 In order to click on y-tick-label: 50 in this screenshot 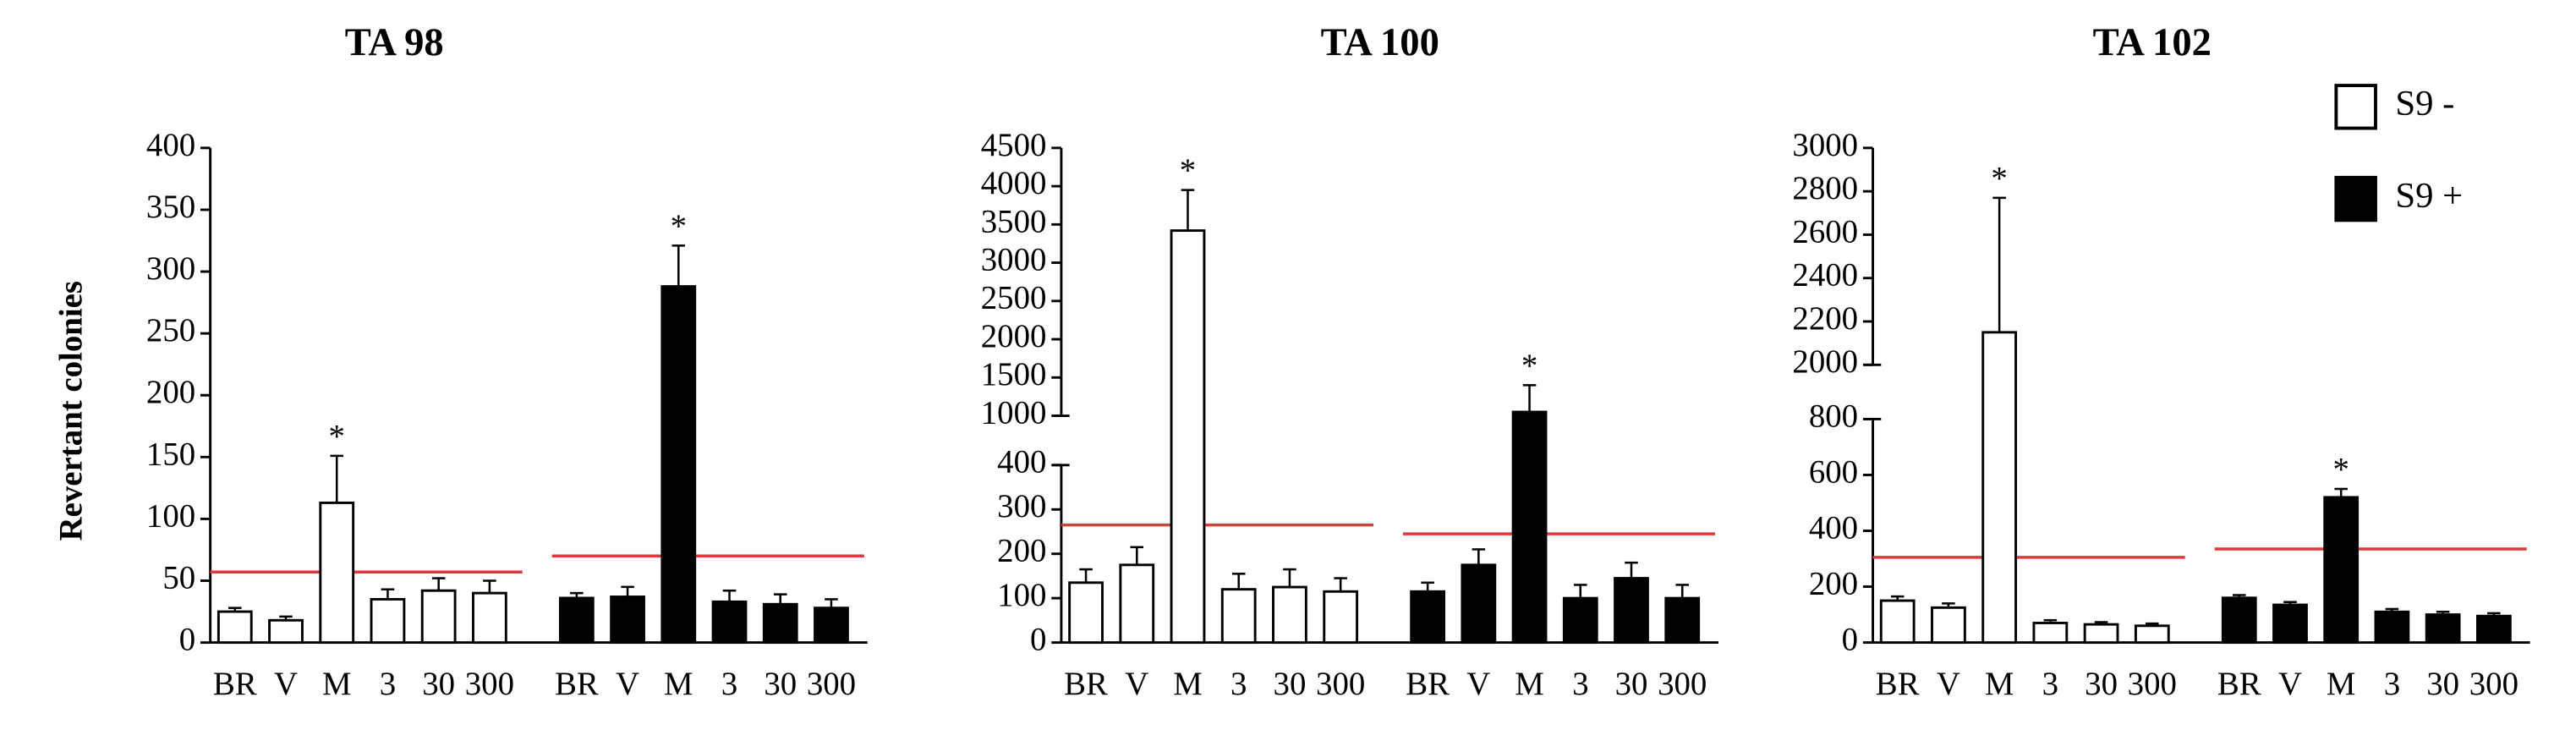, I will do `click(178, 577)`.